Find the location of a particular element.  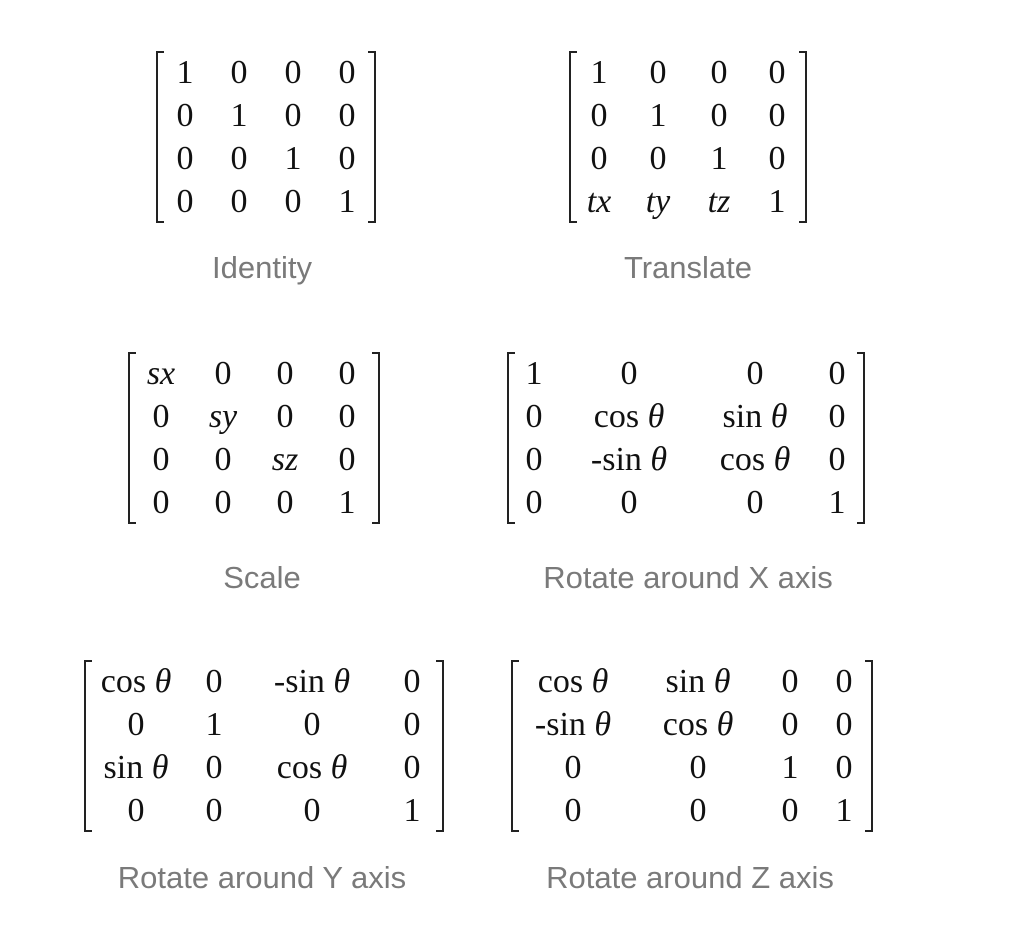

matrix-cell: ty is located at coordinates (658, 201).